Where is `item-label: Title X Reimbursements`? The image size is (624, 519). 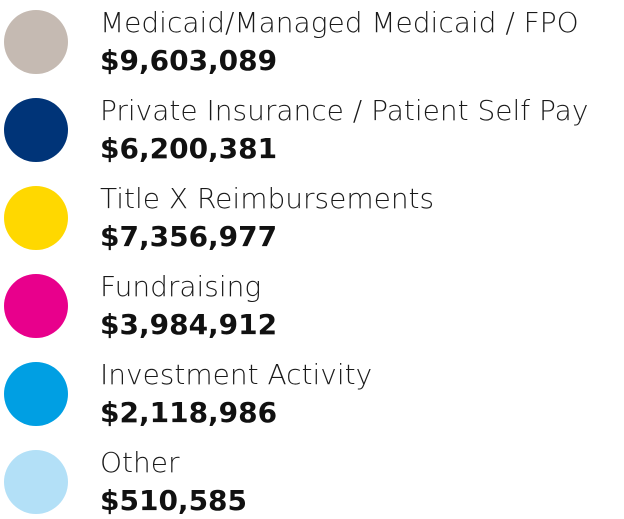
item-label: Title X Reimbursements is located at coordinates (267, 198).